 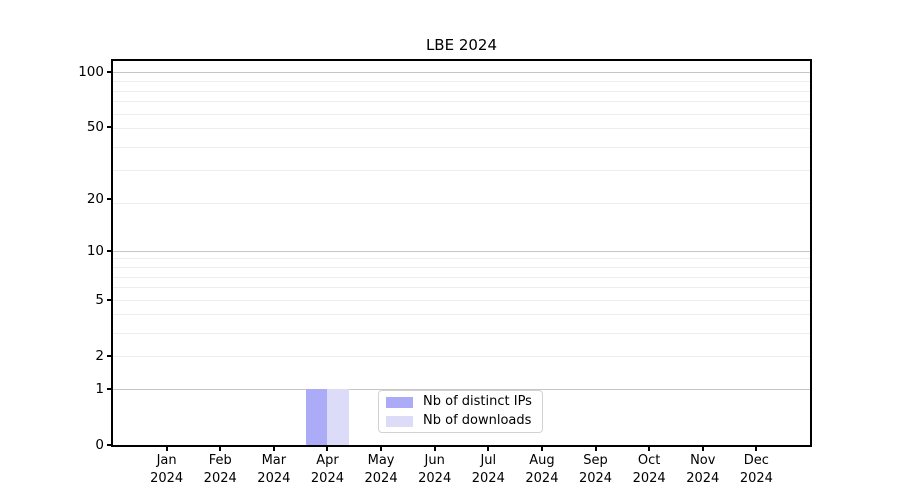 What do you see at coordinates (327, 469) in the screenshot?
I see `x-tick-label: Apr 2024` at bounding box center [327, 469].